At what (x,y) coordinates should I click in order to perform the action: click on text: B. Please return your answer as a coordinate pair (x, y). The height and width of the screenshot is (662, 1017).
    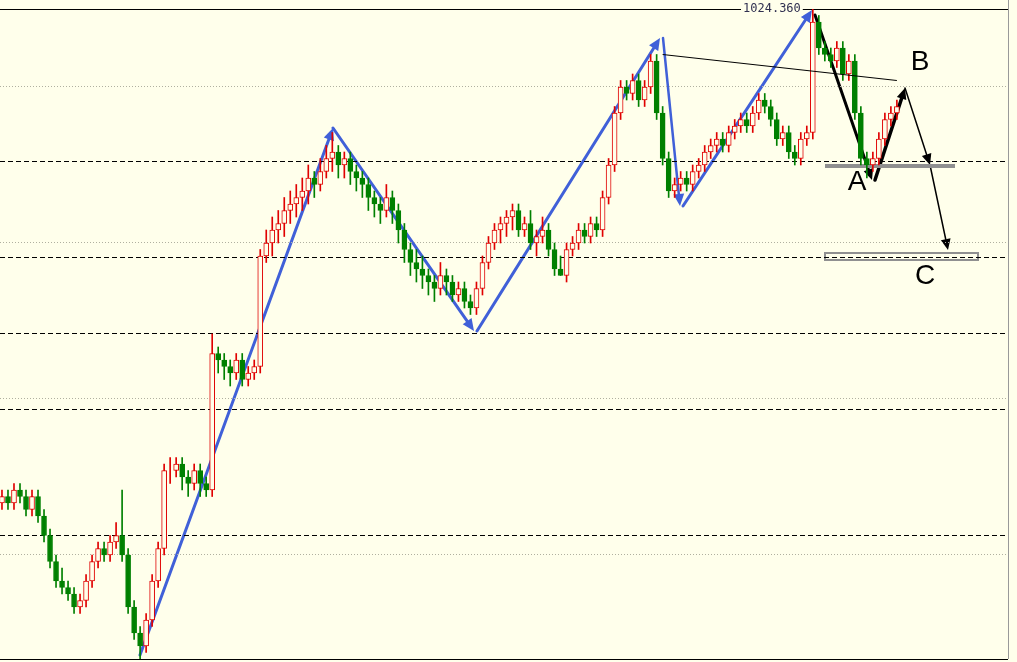
    Looking at the image, I should click on (920, 60).